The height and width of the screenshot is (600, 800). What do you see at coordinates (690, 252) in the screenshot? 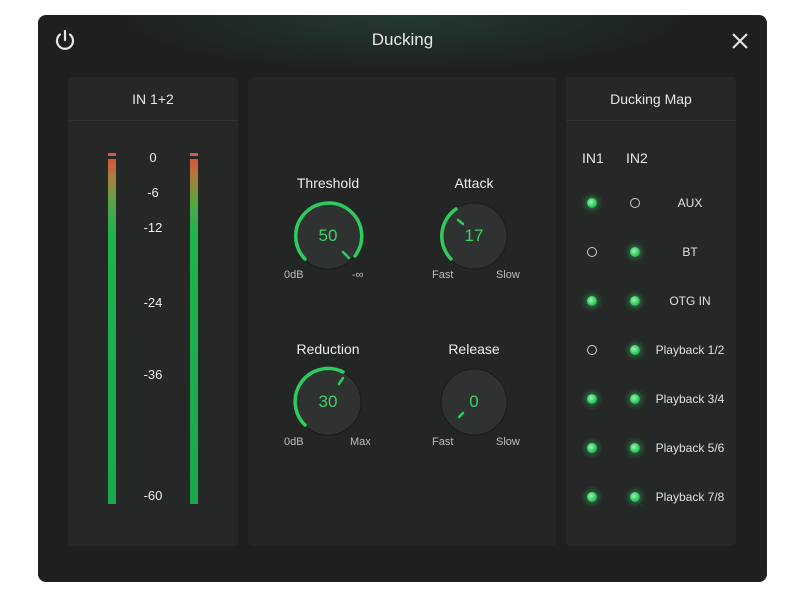
I see `source-label: BT` at bounding box center [690, 252].